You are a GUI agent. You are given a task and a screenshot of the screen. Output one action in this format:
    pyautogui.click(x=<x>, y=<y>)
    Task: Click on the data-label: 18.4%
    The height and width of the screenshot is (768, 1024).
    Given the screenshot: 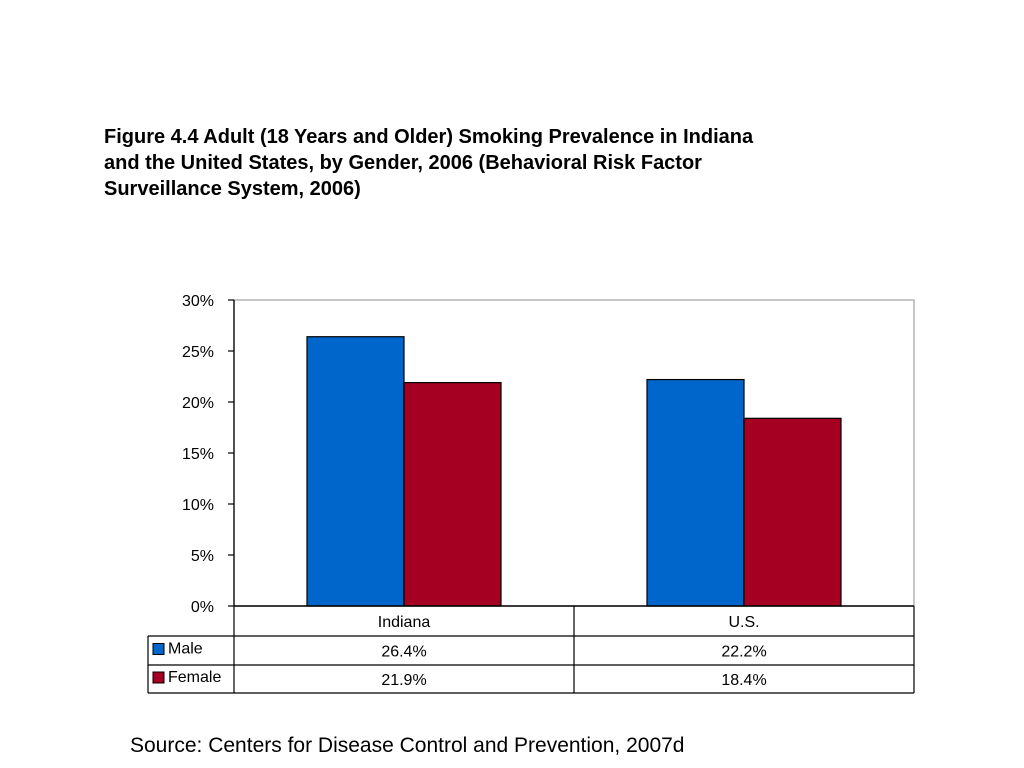 What is the action you would take?
    pyautogui.click(x=743, y=680)
    